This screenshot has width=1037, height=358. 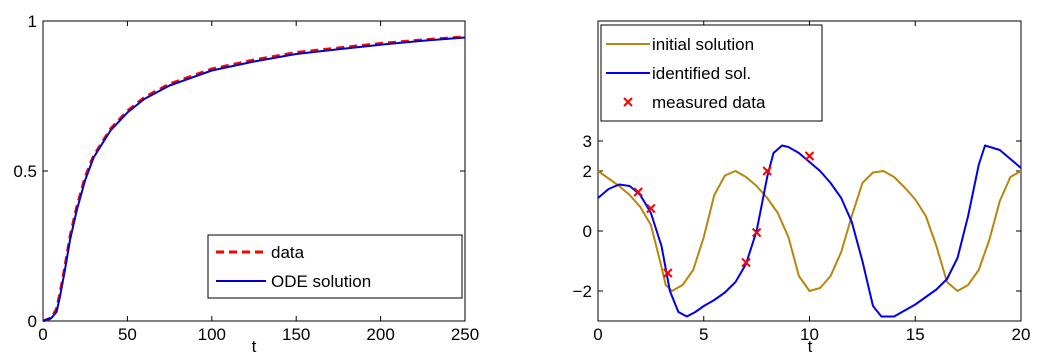 What do you see at coordinates (703, 44) in the screenshot?
I see `right-legend-label-initial: initial solution` at bounding box center [703, 44].